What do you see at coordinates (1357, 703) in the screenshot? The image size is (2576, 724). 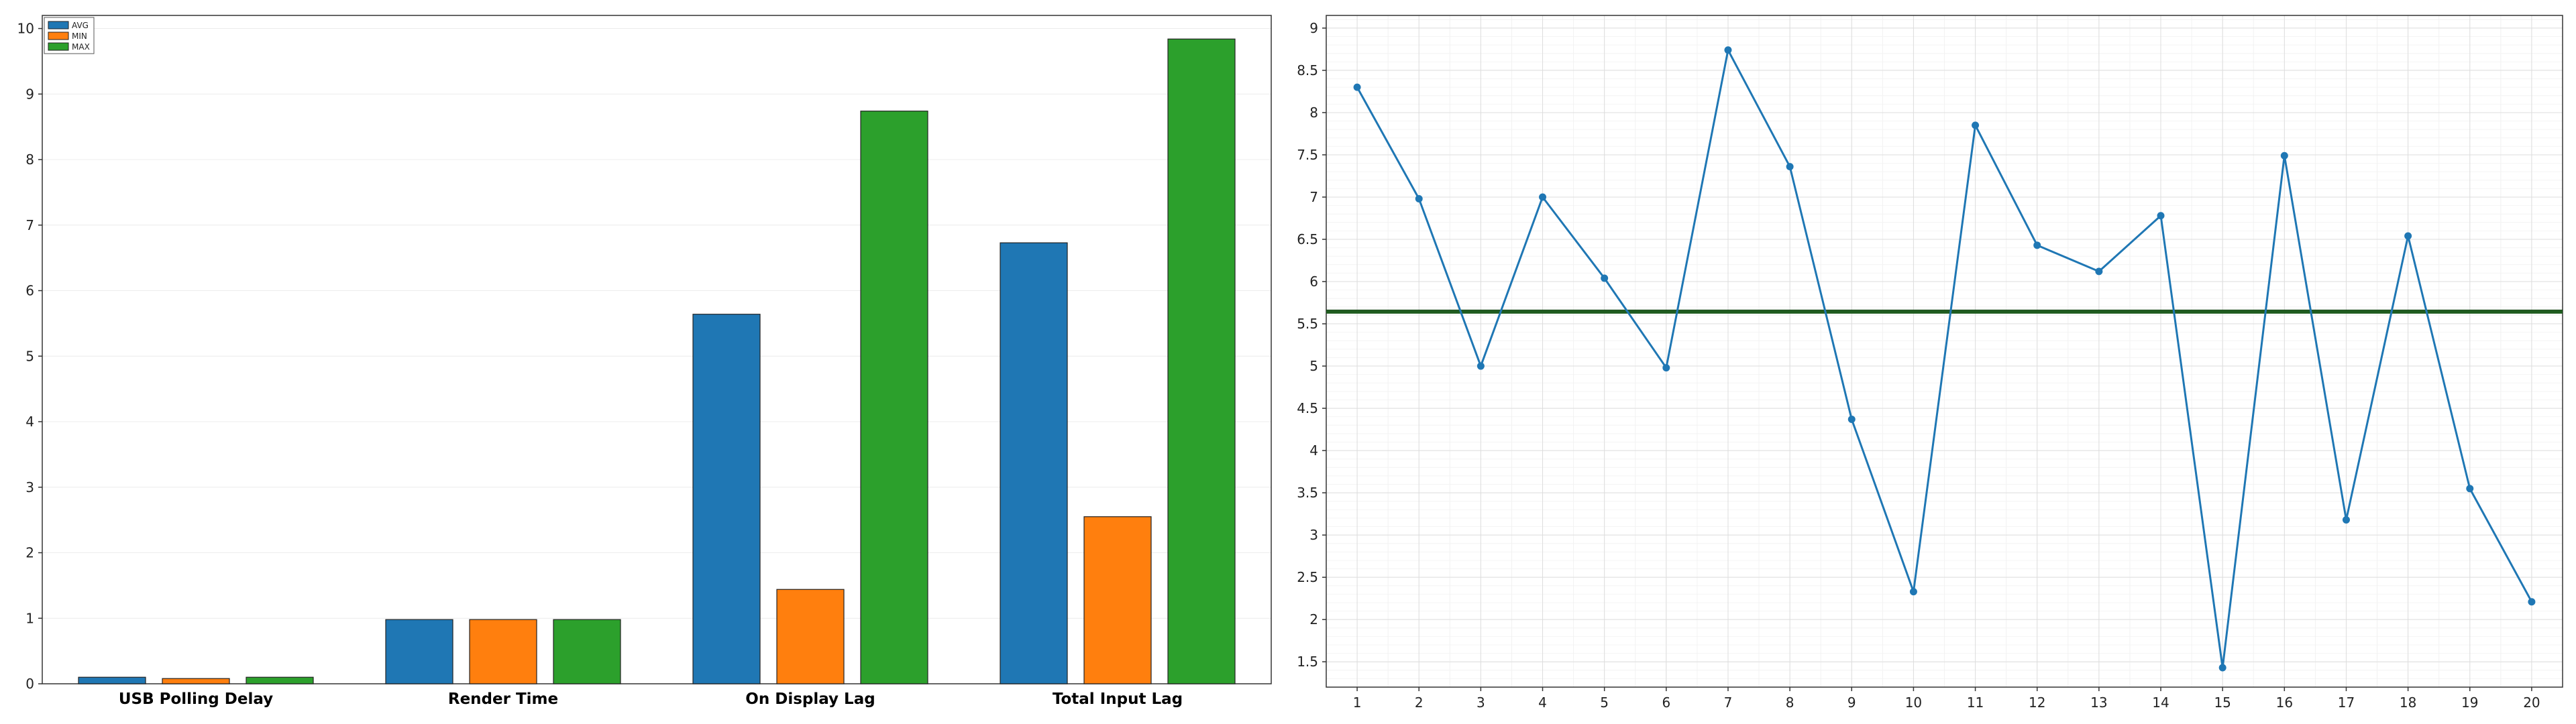 I see `x-tick-label: 1` at bounding box center [1357, 703].